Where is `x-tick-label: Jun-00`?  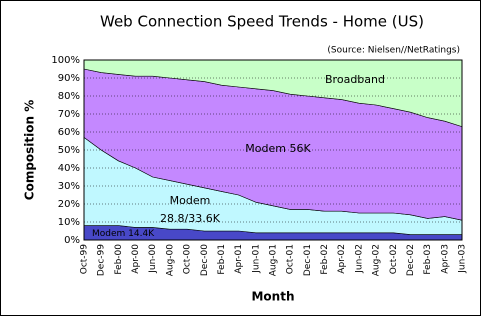 x-tick-label: Jun-00 is located at coordinates (153, 259).